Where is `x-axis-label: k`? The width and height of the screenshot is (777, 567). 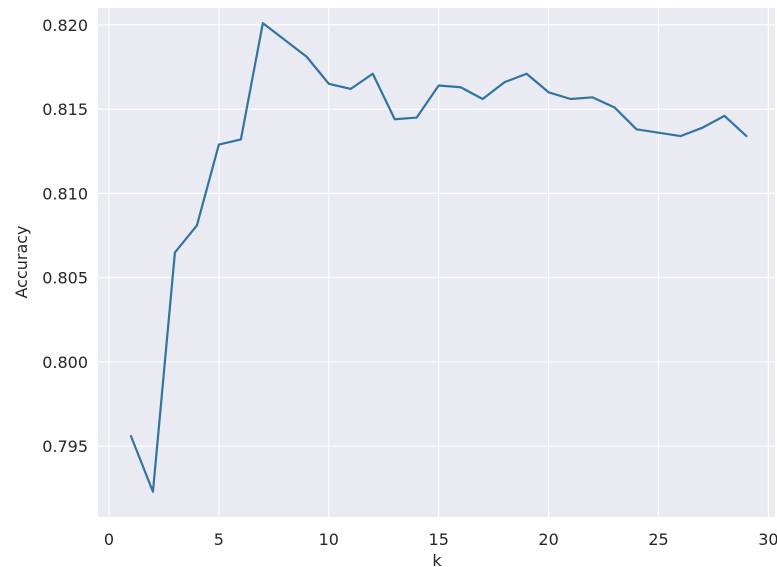 x-axis-label: k is located at coordinates (437, 559).